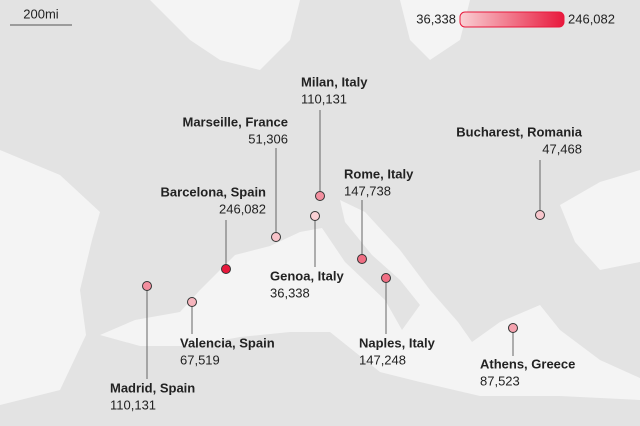 The image size is (640, 426). Describe the element at coordinates (397, 342) in the screenshot. I see `point-name: Naples, Italy` at that location.